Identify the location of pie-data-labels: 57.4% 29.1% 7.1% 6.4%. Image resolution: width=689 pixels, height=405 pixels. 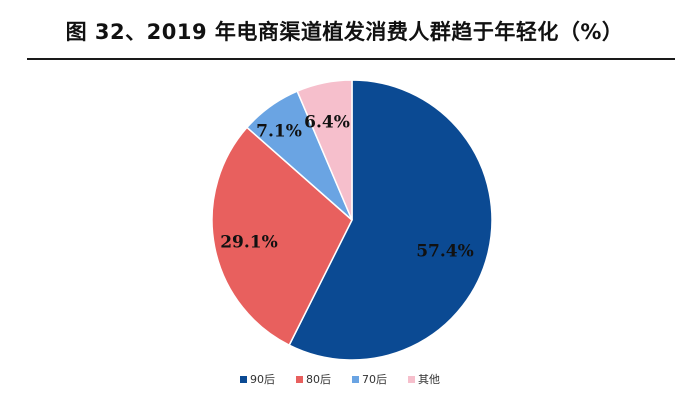
(347, 187).